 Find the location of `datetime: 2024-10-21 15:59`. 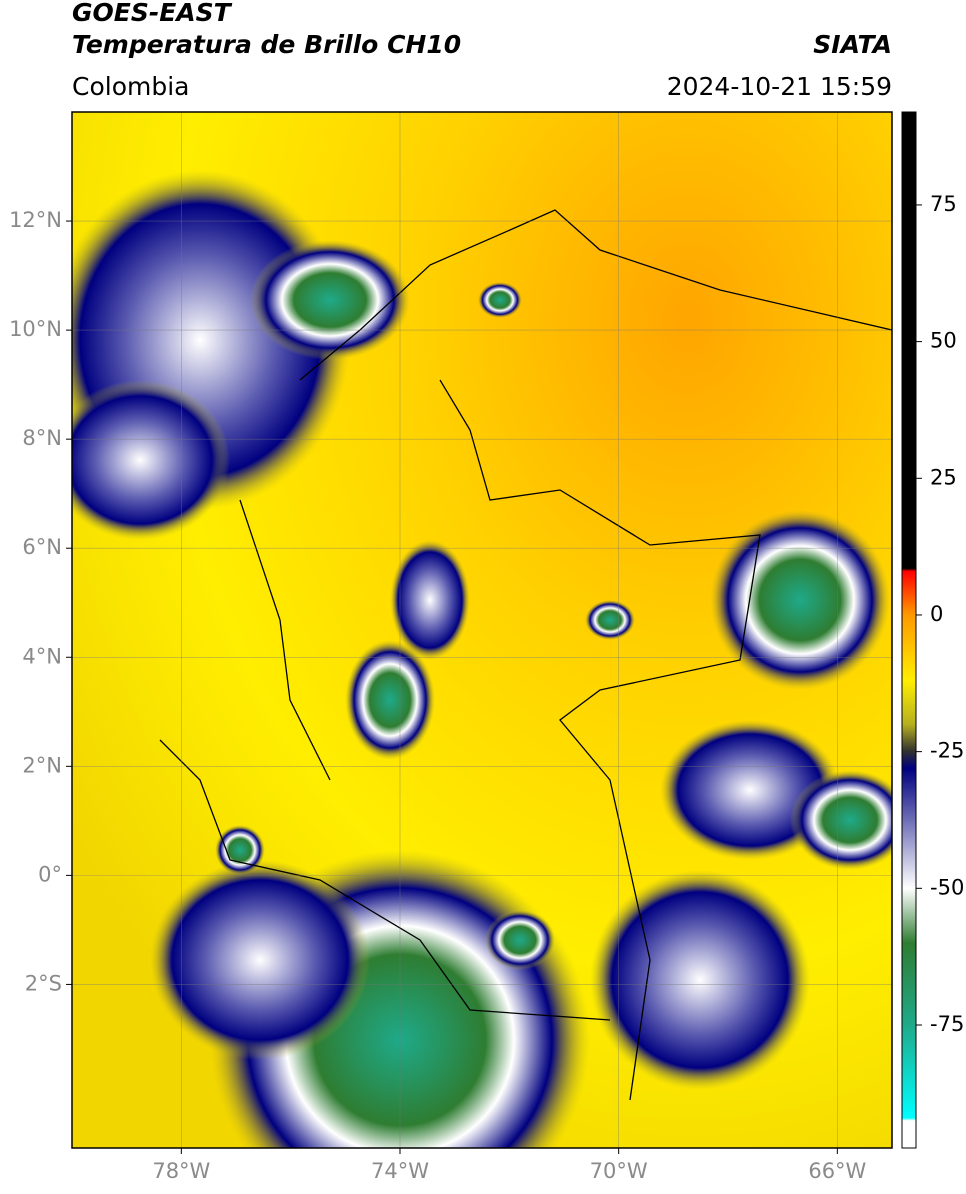

datetime: 2024-10-21 15:59 is located at coordinates (779, 86).